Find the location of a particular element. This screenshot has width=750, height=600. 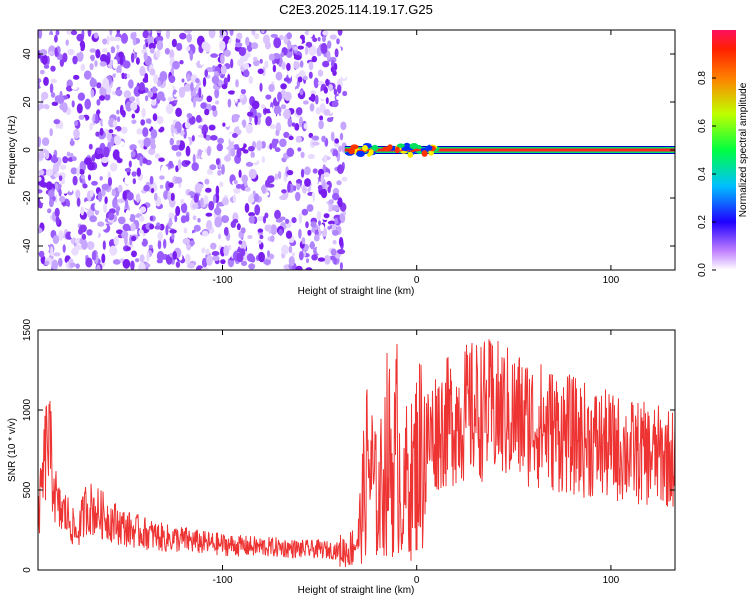

x-tick-label: 100 is located at coordinates (611, 280).